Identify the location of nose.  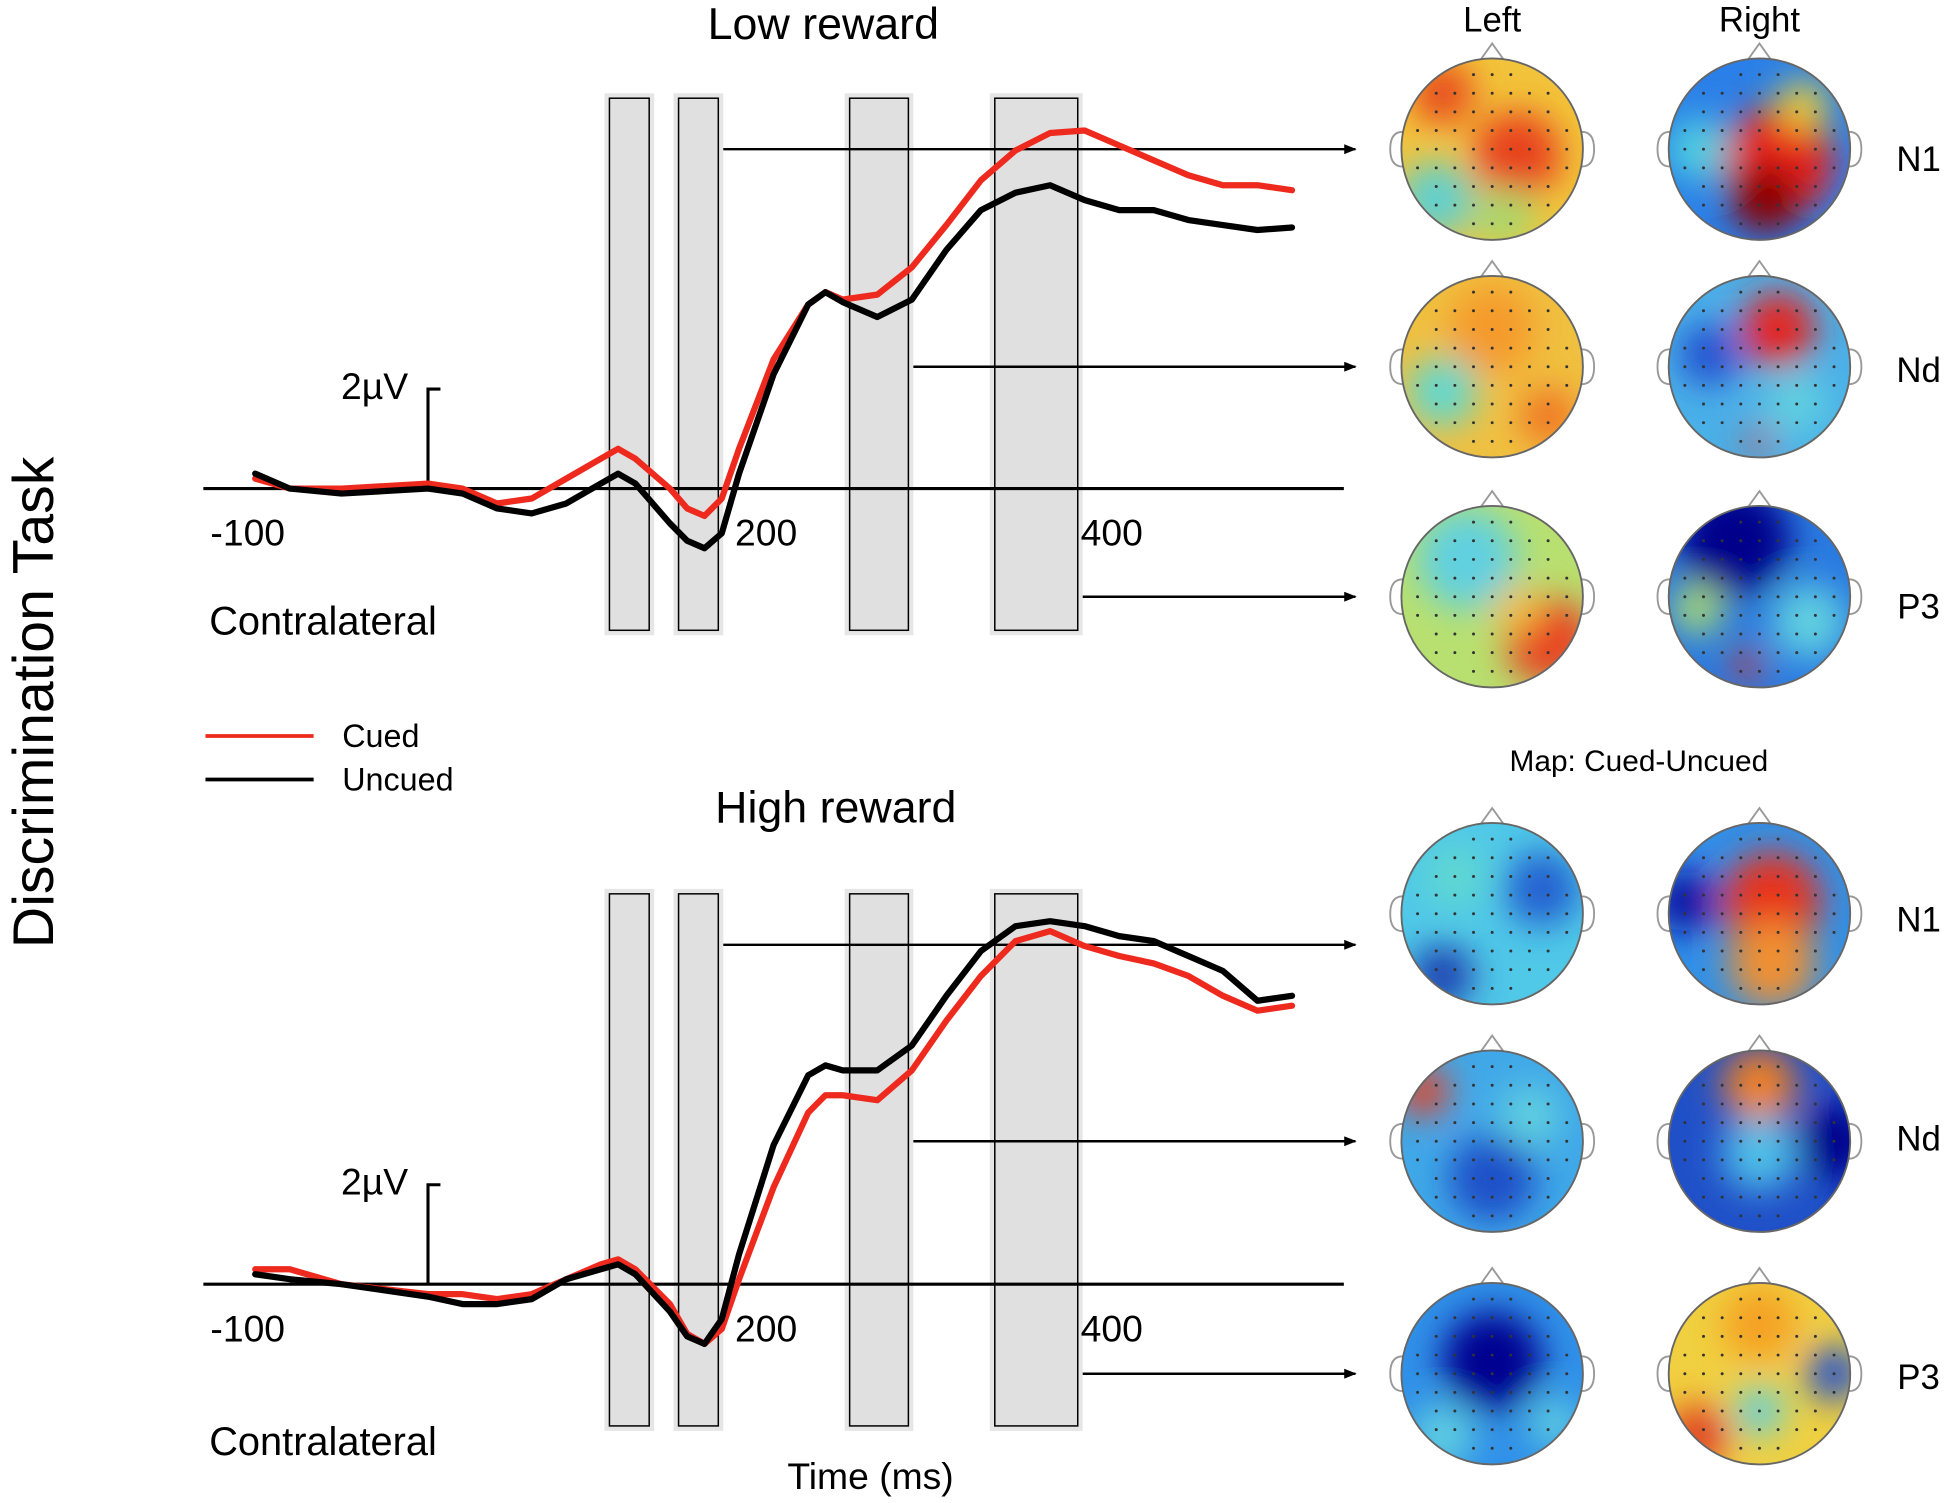
(1759, 269).